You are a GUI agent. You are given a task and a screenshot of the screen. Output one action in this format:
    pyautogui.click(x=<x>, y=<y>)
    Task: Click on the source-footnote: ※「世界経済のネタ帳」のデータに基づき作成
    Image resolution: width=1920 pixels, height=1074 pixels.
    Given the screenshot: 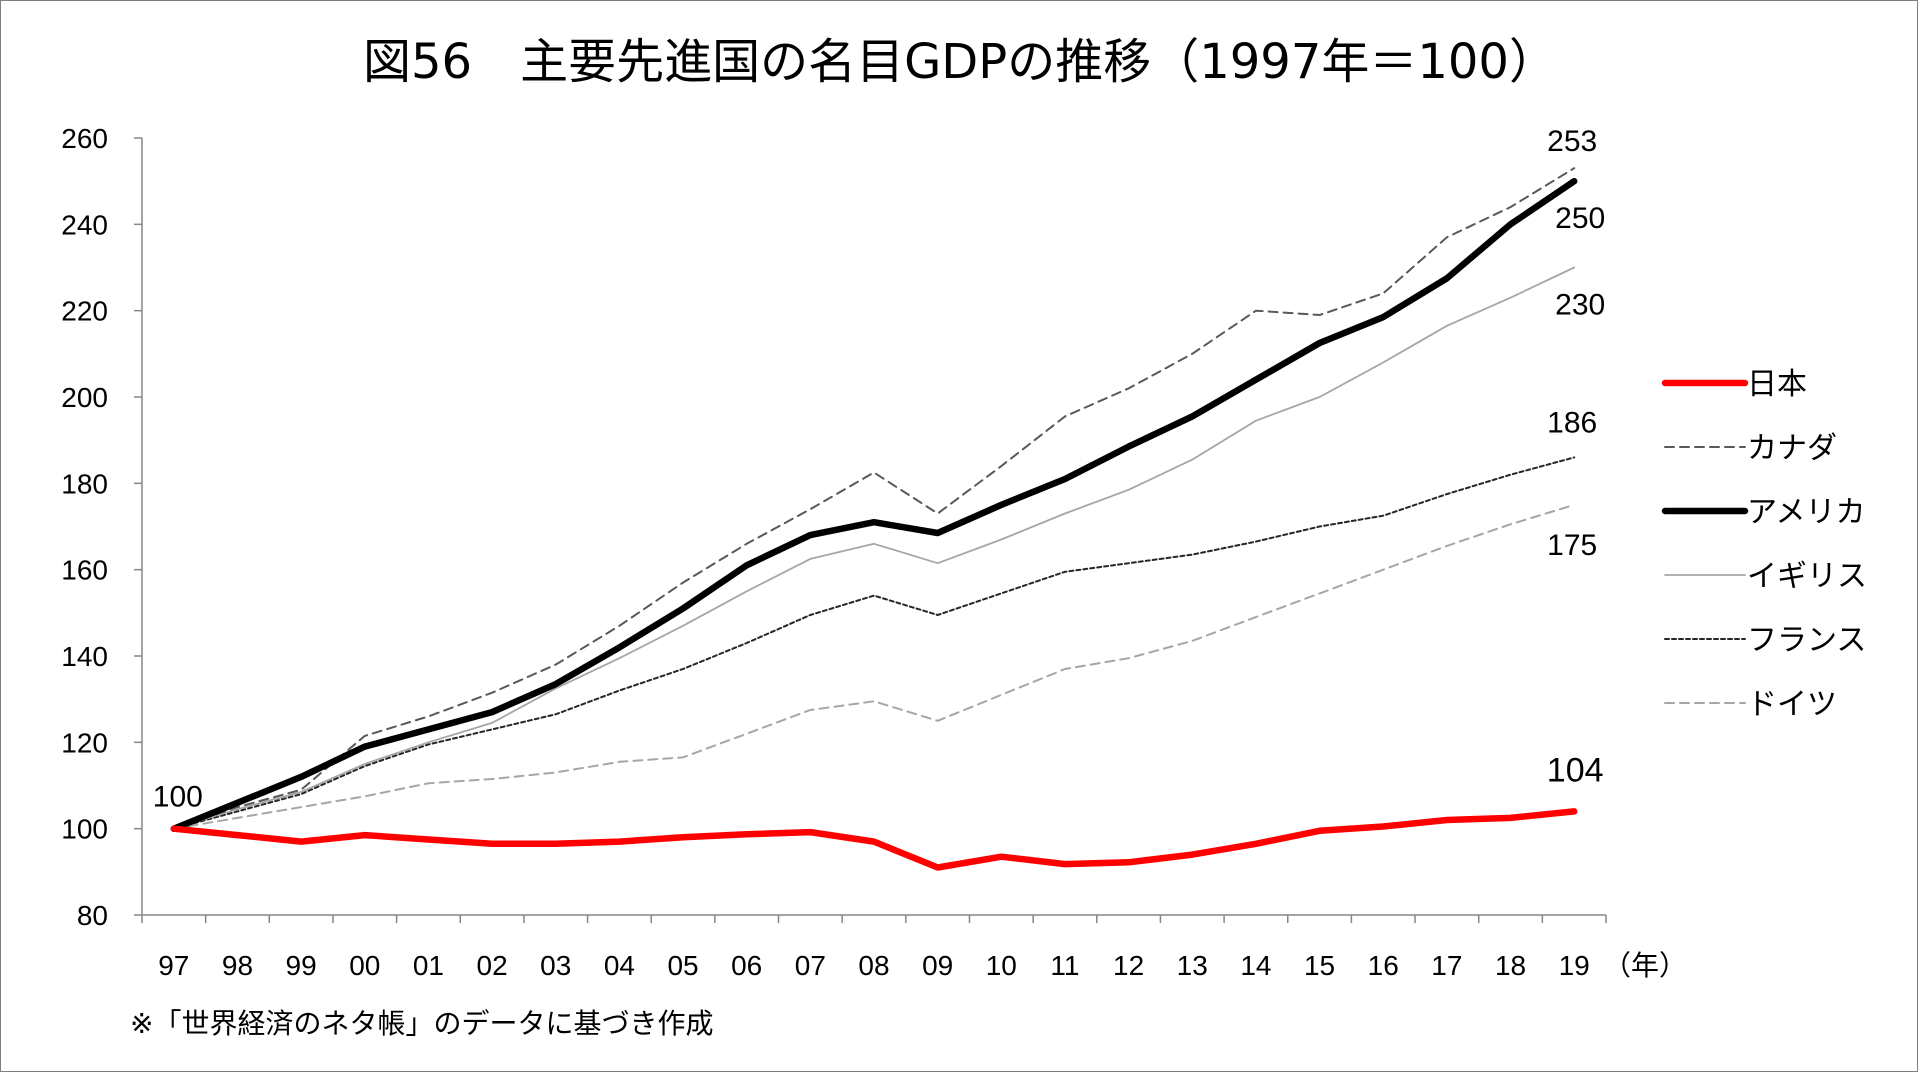 What is the action you would take?
    pyautogui.click(x=421, y=1023)
    